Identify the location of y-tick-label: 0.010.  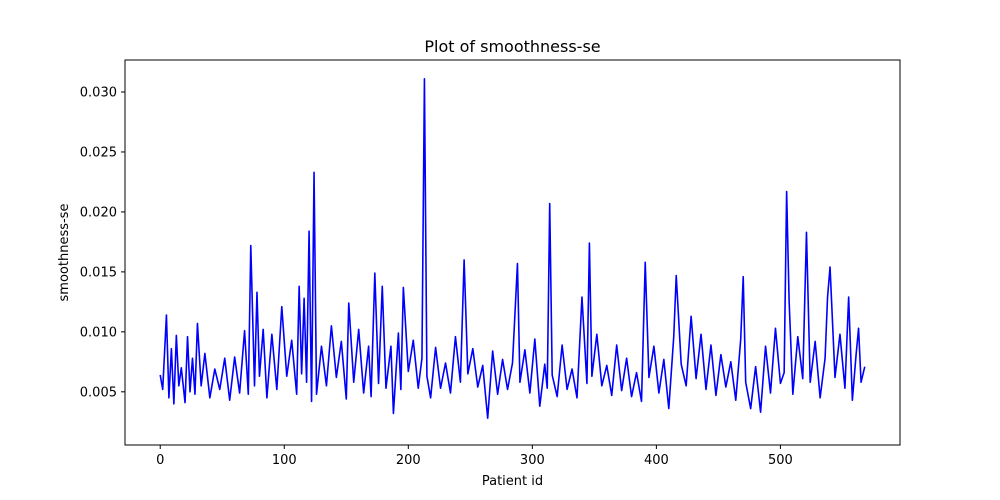
(98, 332).